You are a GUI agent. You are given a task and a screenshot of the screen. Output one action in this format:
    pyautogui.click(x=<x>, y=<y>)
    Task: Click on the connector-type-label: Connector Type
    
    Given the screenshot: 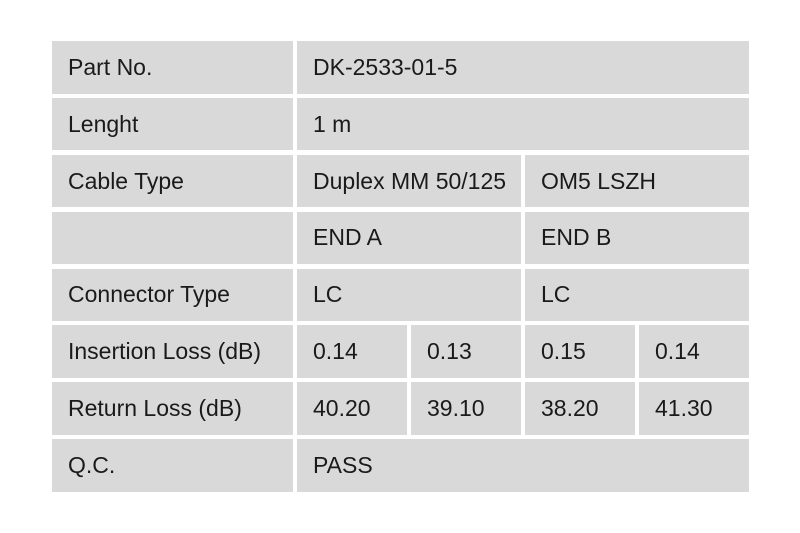 What is the action you would take?
    pyautogui.click(x=172, y=295)
    